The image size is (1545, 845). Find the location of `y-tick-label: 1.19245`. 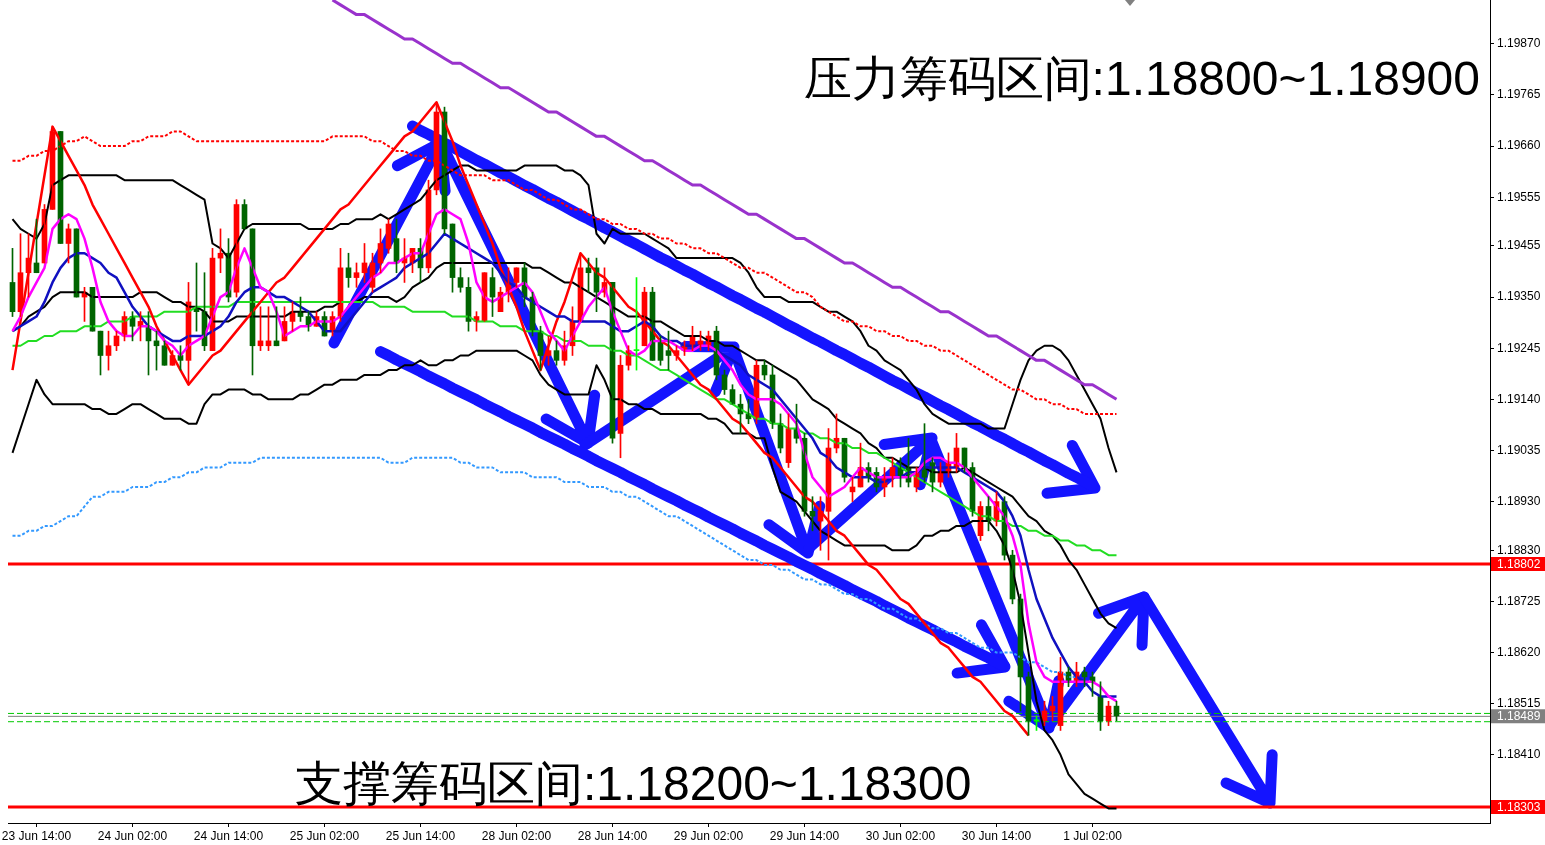

y-tick-label: 1.19245 is located at coordinates (1519, 347).